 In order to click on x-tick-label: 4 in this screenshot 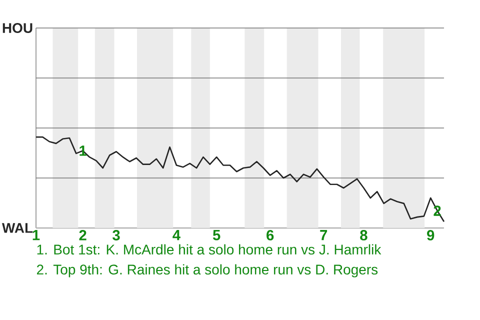, I will do `click(176, 235)`.